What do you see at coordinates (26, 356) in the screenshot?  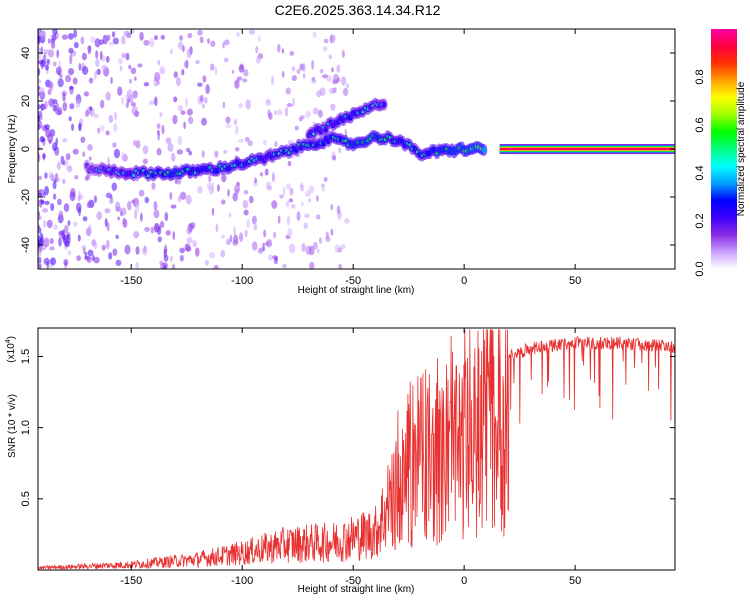 I see `snr-y-tick-label: 1.5` at bounding box center [26, 356].